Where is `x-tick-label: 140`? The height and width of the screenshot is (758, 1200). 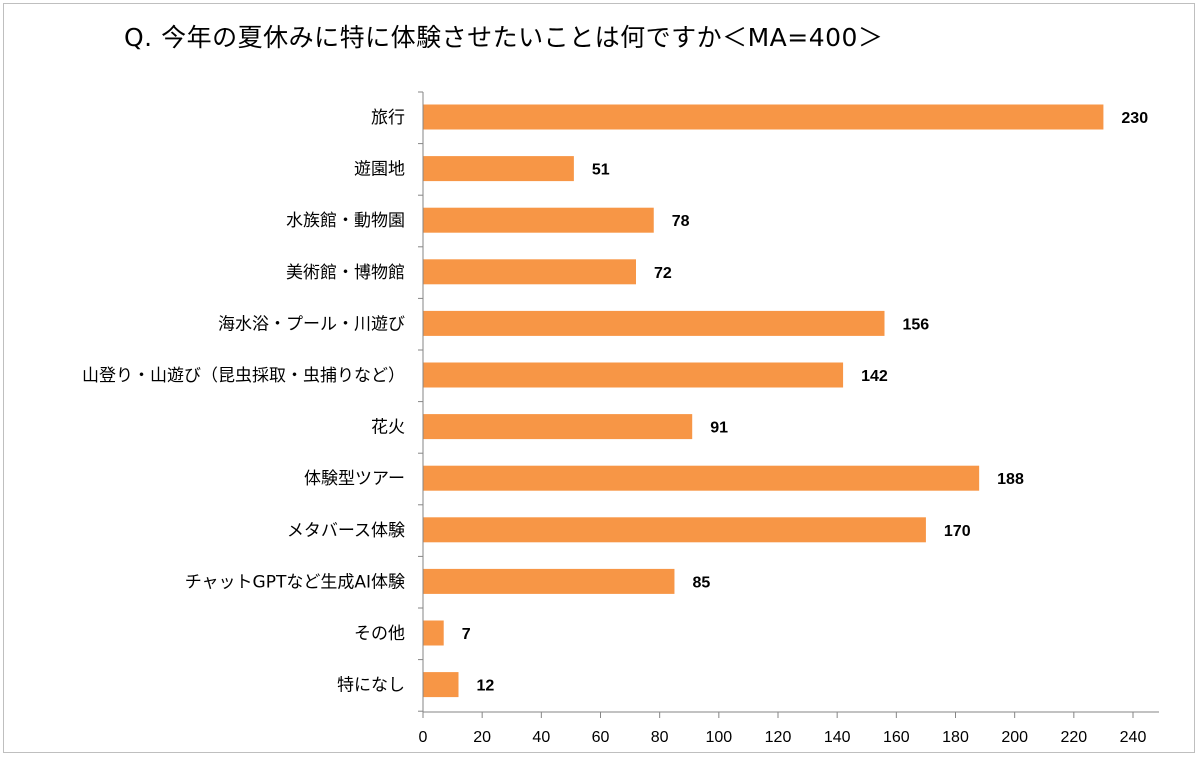
x-tick-label: 140 is located at coordinates (837, 737).